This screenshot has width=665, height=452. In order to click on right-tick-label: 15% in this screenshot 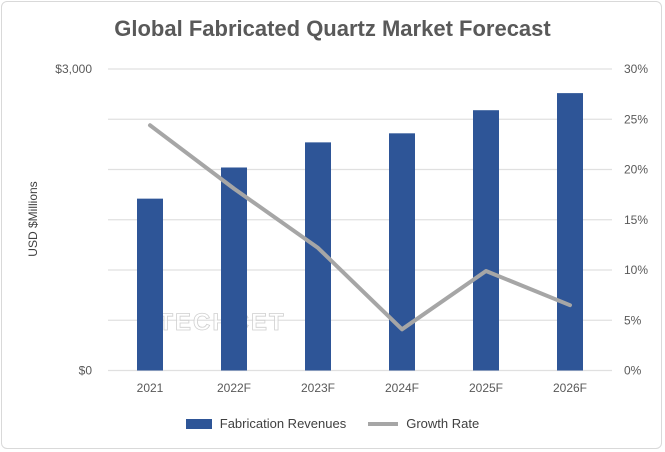, I will do `click(636, 220)`.